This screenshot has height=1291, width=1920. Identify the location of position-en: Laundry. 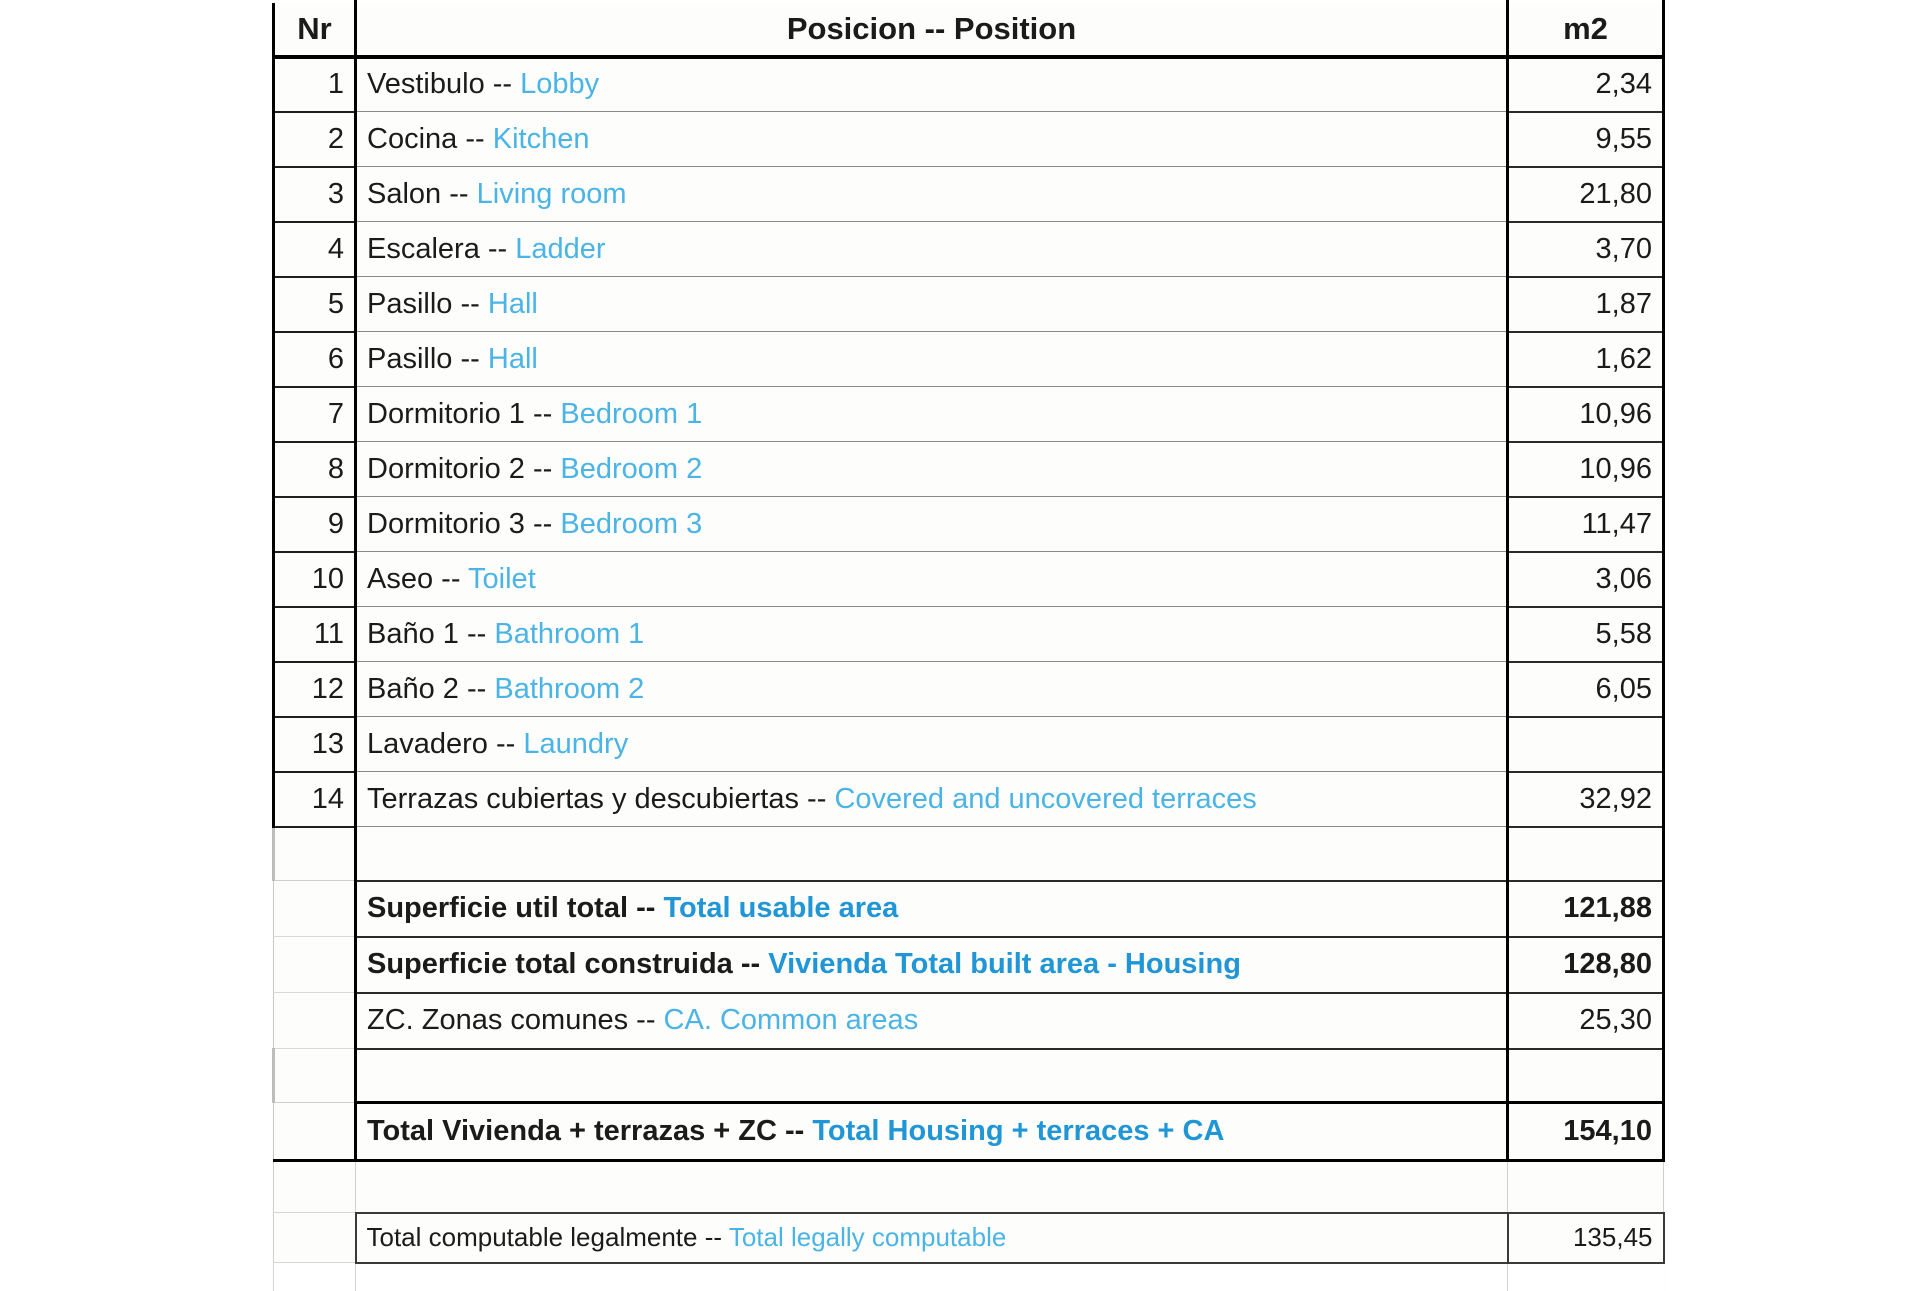
(576, 743).